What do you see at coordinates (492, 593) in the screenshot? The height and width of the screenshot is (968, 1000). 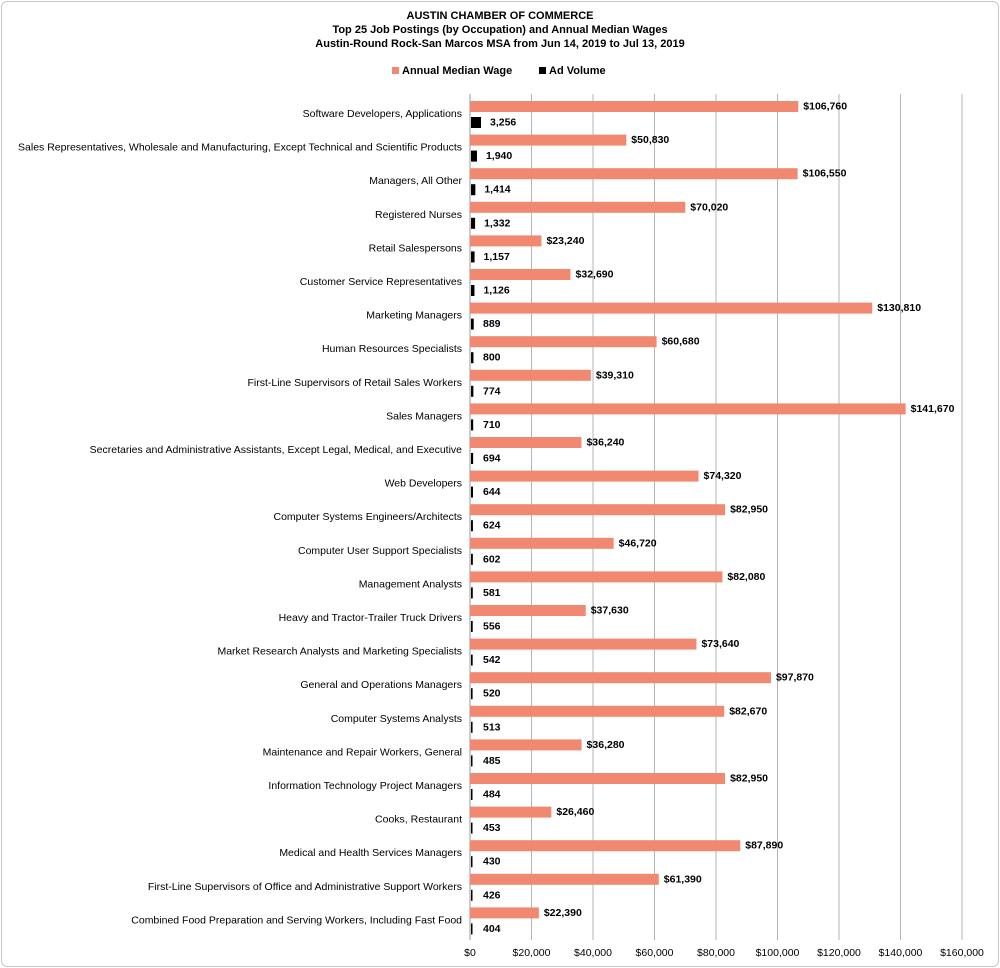 I see `volume-data-label: 581` at bounding box center [492, 593].